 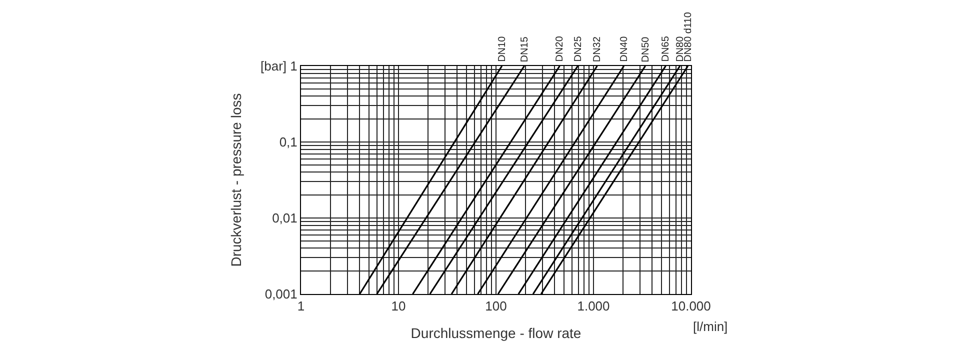 I want to click on x-axis-title: Durchlussmenge - flow rate, so click(x=496, y=332).